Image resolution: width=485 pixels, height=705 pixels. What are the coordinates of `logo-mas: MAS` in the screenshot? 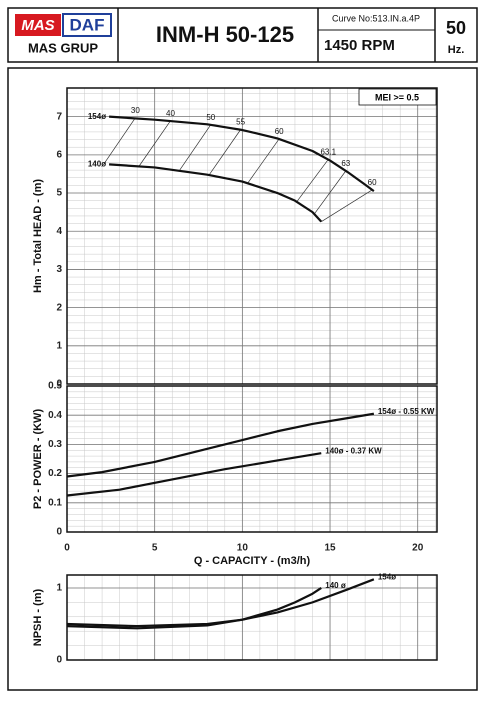 It's located at (37, 25).